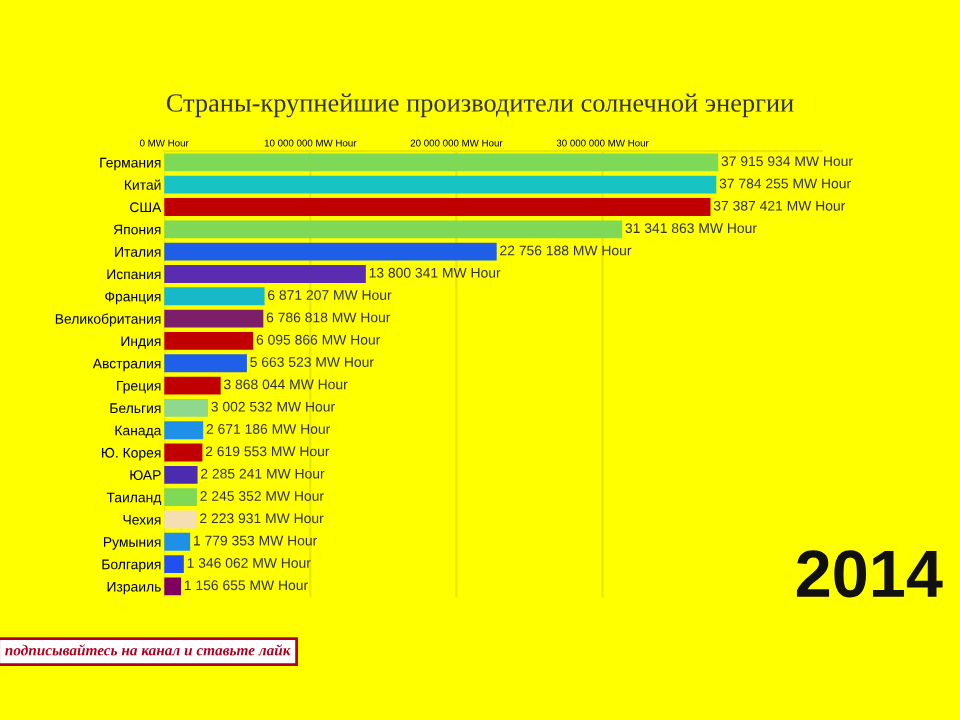 The height and width of the screenshot is (720, 960). What do you see at coordinates (869, 574) in the screenshot?
I see `annotation: 2014` at bounding box center [869, 574].